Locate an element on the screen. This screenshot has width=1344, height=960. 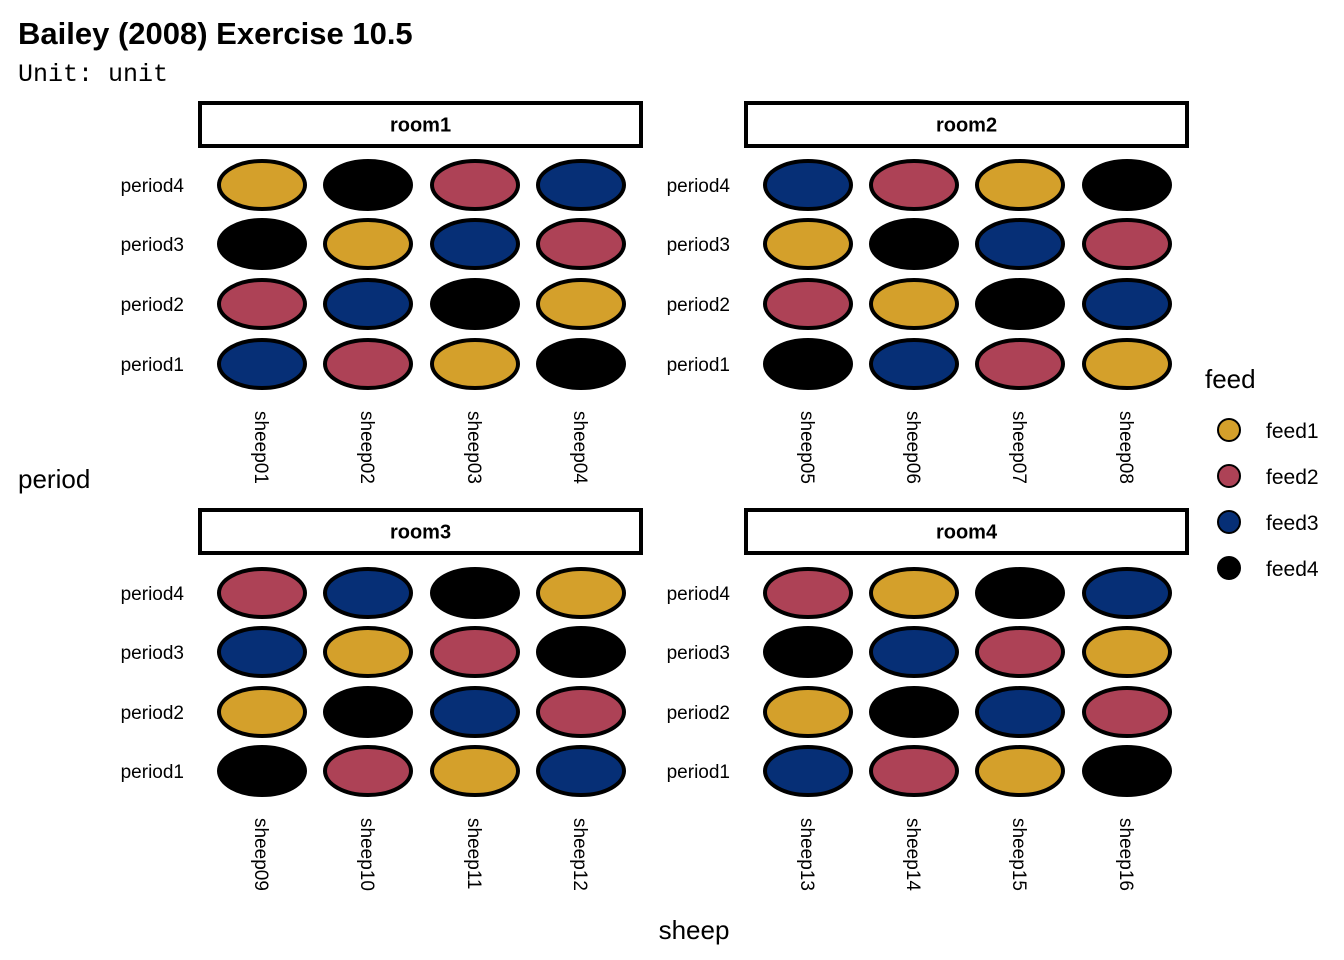
x-tick-label: sheep13 is located at coordinates (806, 854).